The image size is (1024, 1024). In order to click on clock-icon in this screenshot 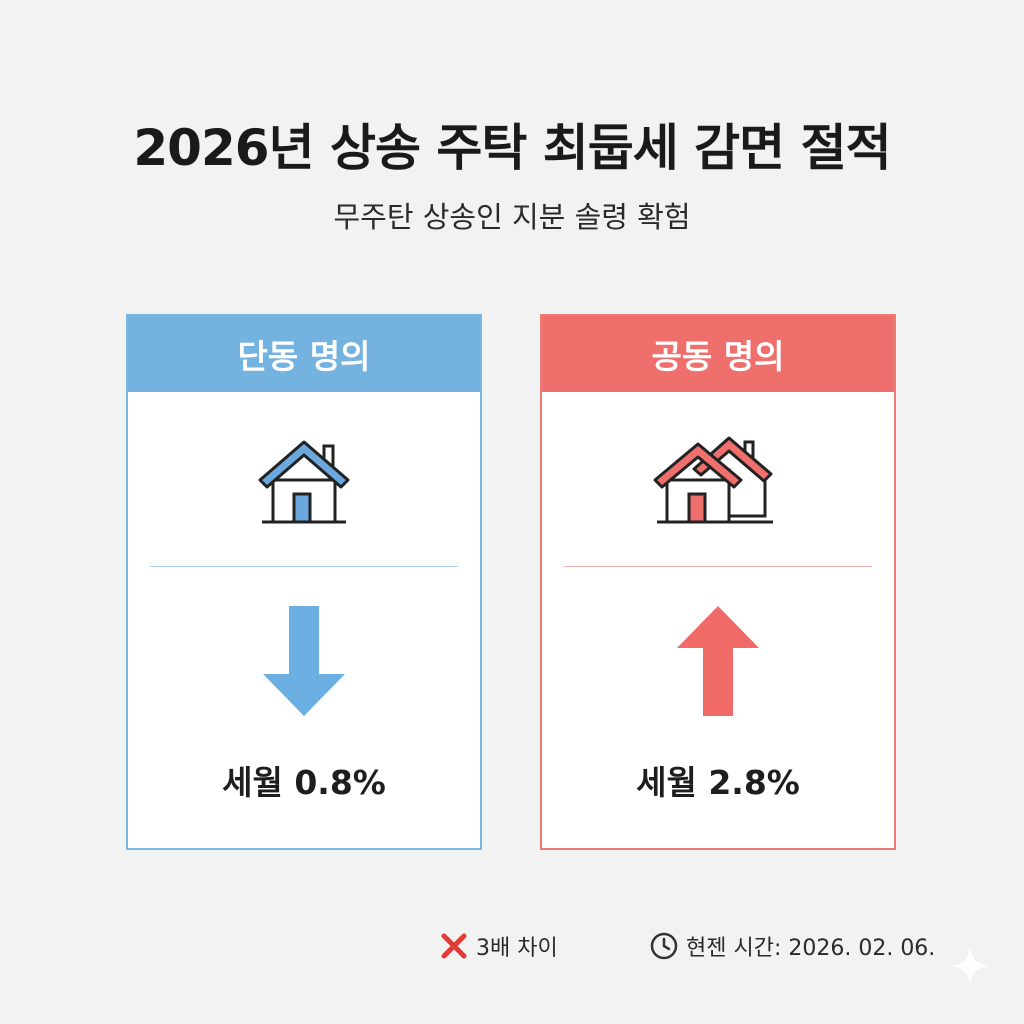, I will do `click(664, 946)`.